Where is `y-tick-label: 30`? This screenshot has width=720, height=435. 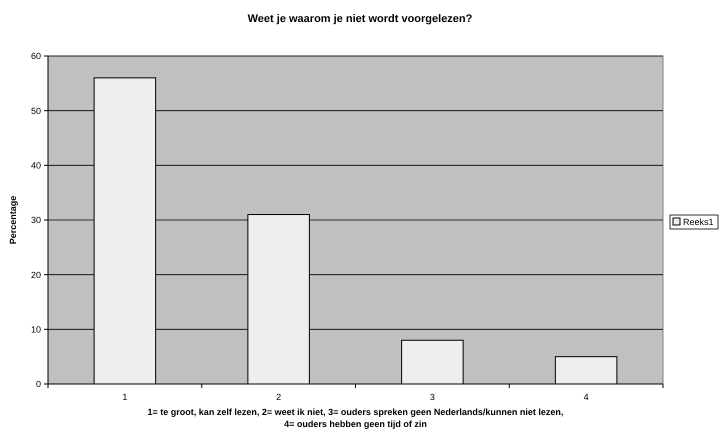
y-tick-label: 30 is located at coordinates (35, 220).